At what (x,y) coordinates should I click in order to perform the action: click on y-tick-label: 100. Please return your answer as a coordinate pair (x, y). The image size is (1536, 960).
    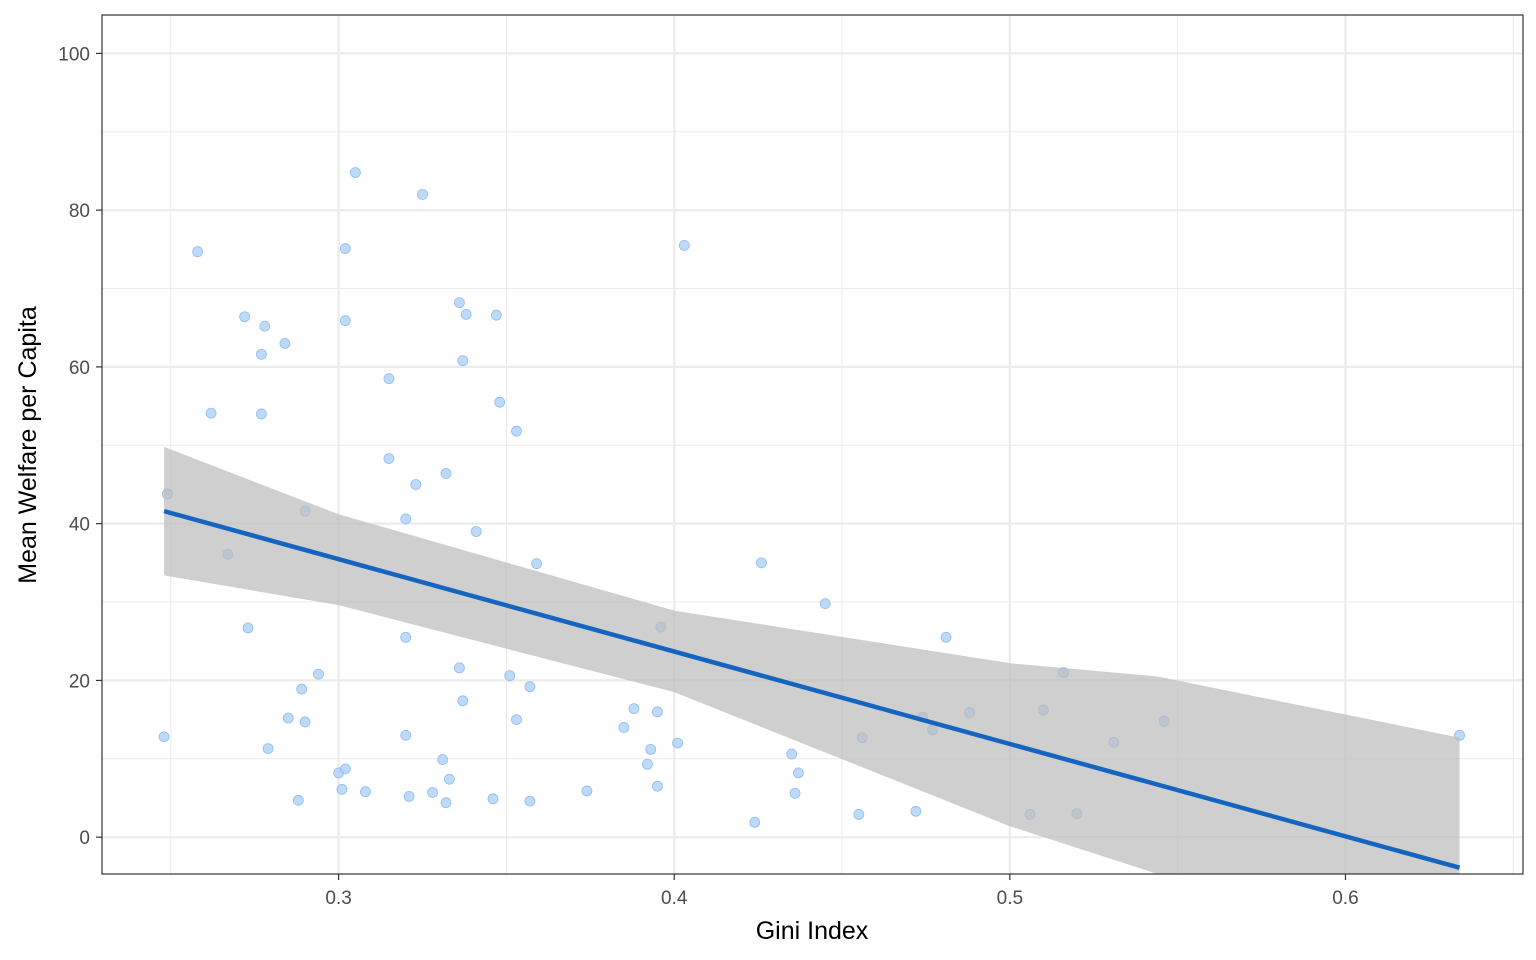
    Looking at the image, I should click on (74, 54).